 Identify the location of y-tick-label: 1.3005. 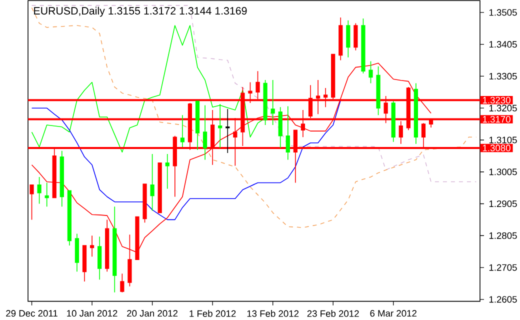
(503, 172).